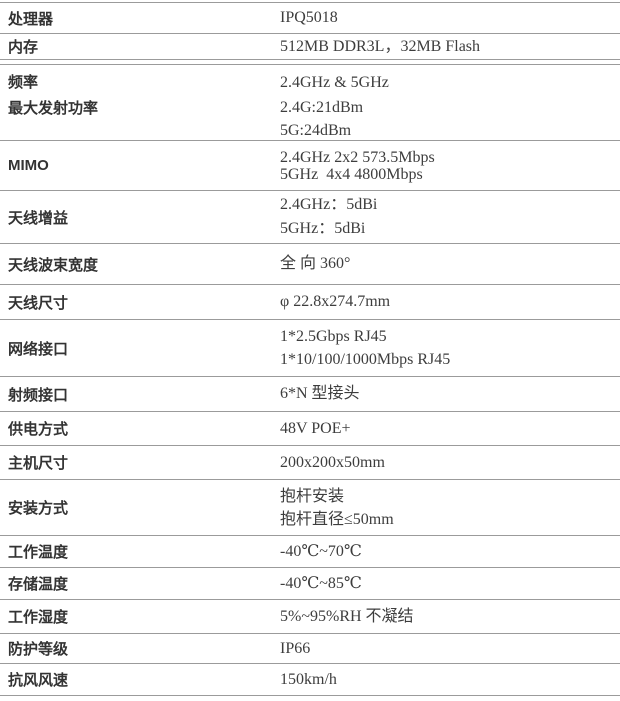 This screenshot has width=620, height=701. I want to click on spec-value-line: 全 向 360°, so click(315, 263).